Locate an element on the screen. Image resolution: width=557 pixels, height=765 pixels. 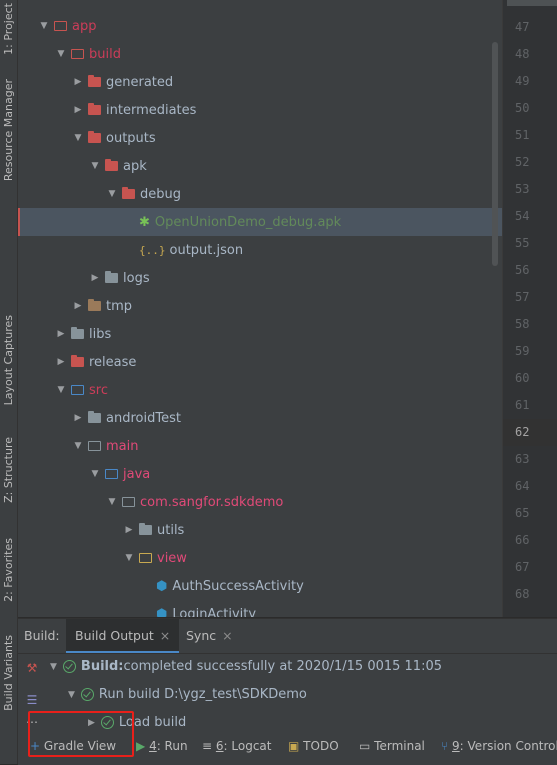
logcat-icon: ≡ is located at coordinates (207, 746).